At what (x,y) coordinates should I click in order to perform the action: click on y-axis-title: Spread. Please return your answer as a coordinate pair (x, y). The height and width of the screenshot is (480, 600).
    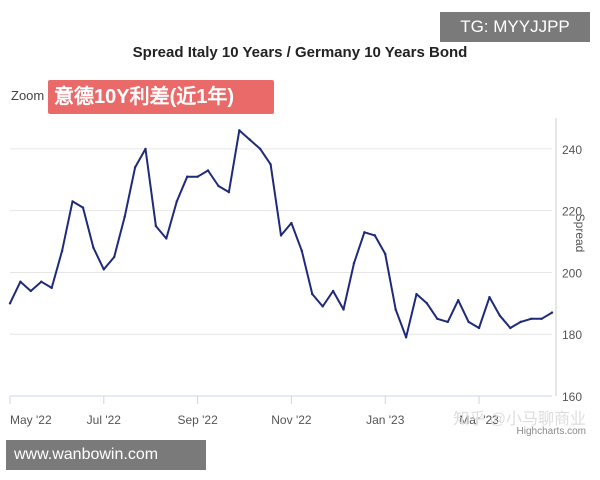
    Looking at the image, I should click on (580, 233).